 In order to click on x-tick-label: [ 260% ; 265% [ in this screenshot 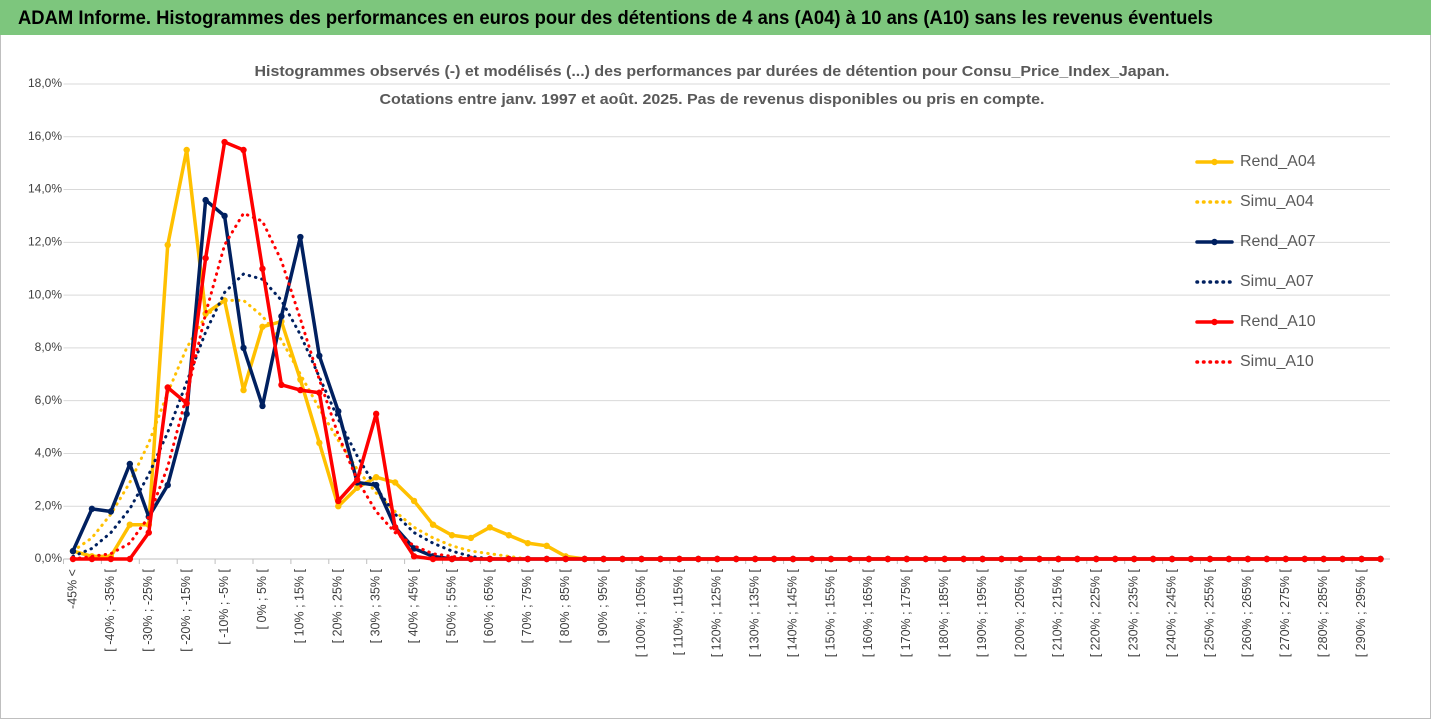, I will do `click(1247, 612)`.